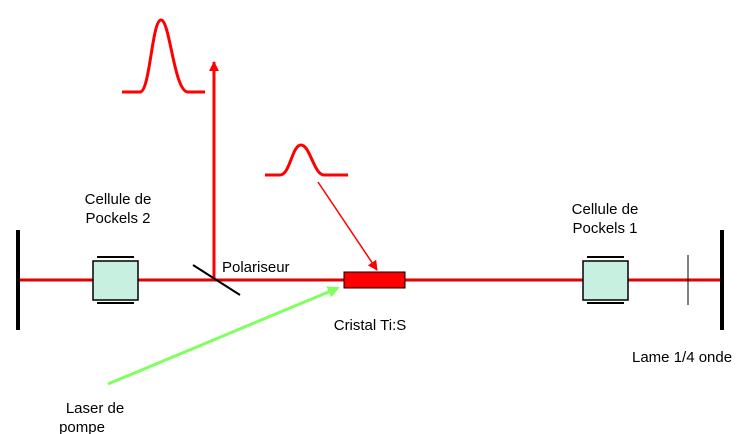  Describe the element at coordinates (256, 267) in the screenshot. I see `label: Polariseur` at that location.